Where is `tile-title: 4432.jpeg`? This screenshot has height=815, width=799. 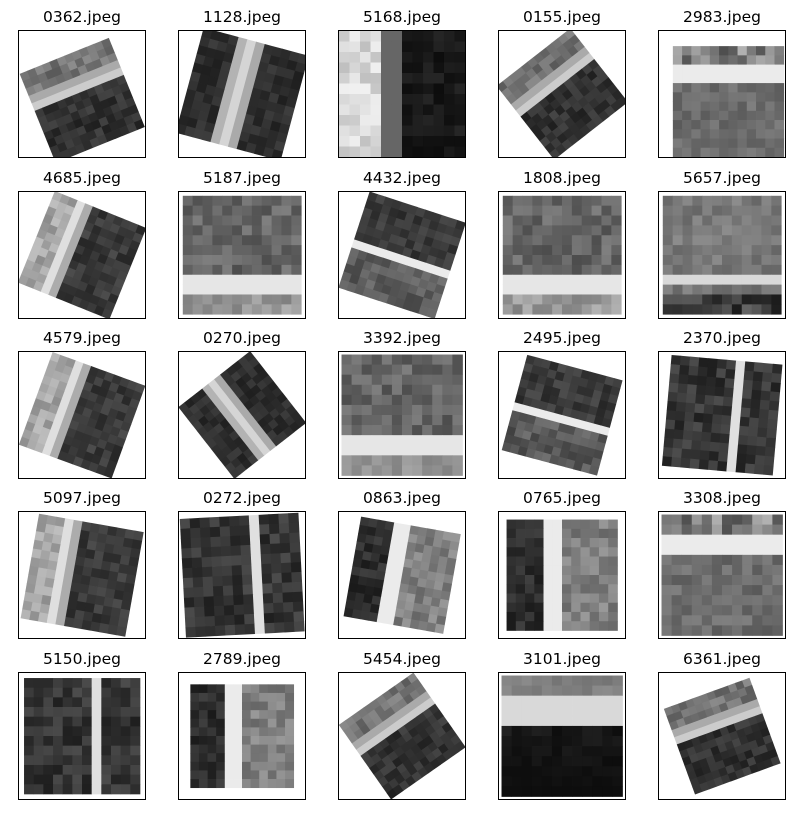
tile-title: 4432.jpeg is located at coordinates (402, 178).